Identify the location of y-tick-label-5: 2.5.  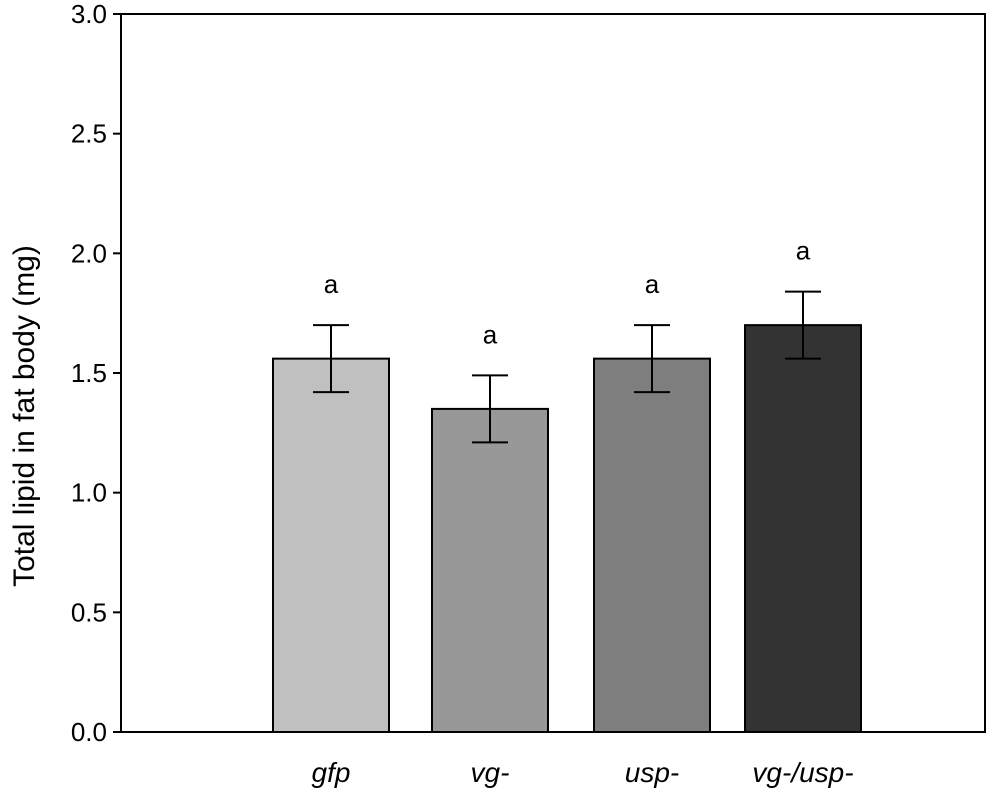
(89, 134).